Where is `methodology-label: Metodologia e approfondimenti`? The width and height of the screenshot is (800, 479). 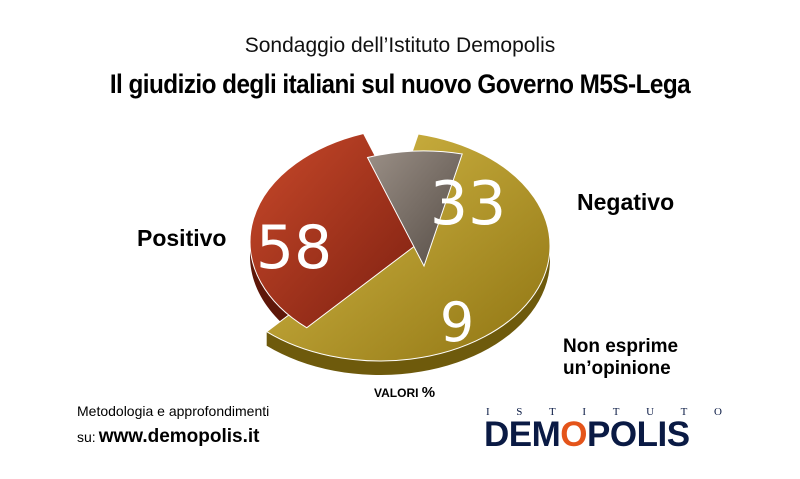 methodology-label: Metodologia e approfondimenti is located at coordinates (173, 411).